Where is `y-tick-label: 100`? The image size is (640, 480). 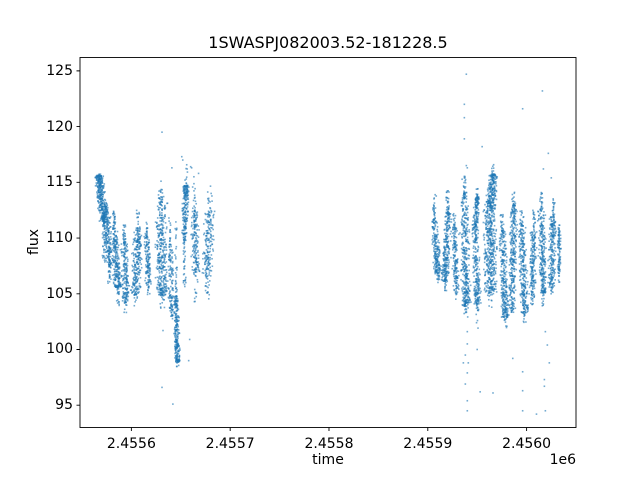
y-tick-label: 100 is located at coordinates (59, 349).